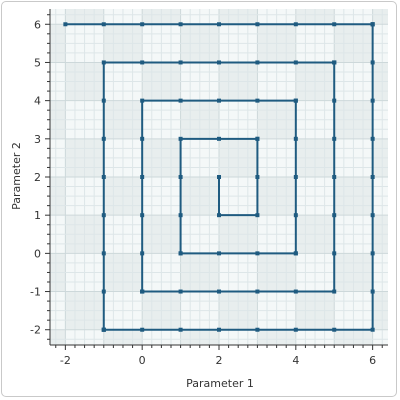  I want to click on y-tick-label: -2, so click(35, 330).